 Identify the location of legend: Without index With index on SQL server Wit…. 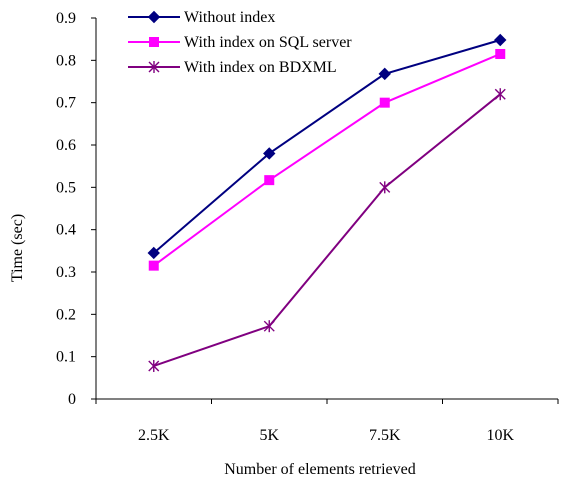
(240, 42).